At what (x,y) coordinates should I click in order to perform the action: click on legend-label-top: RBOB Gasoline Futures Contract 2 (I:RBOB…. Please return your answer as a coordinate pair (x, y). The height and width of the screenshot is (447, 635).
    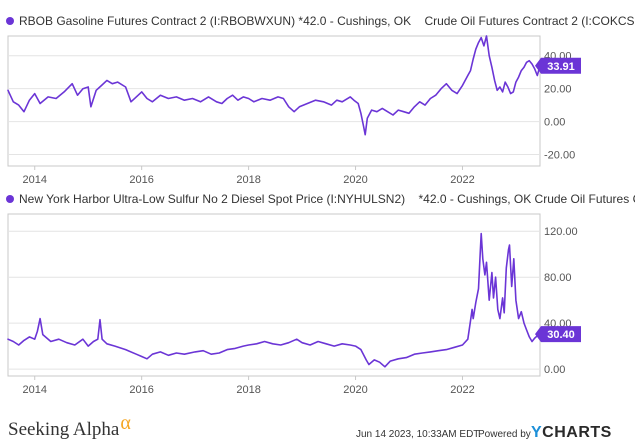
    Looking at the image, I should click on (327, 21).